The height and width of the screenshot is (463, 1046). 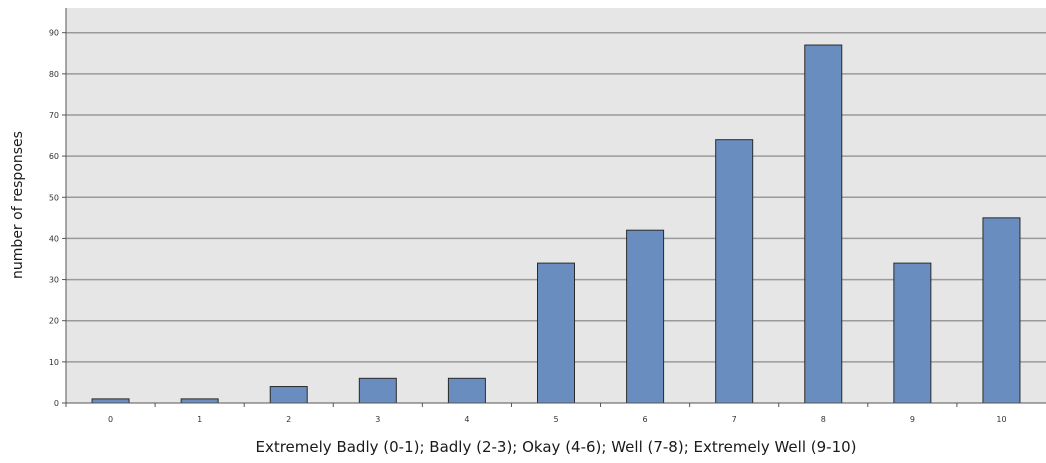 I want to click on y-tick-labels: 0 10 20 30 40 50 60 70 80 90, so click(x=57, y=218).